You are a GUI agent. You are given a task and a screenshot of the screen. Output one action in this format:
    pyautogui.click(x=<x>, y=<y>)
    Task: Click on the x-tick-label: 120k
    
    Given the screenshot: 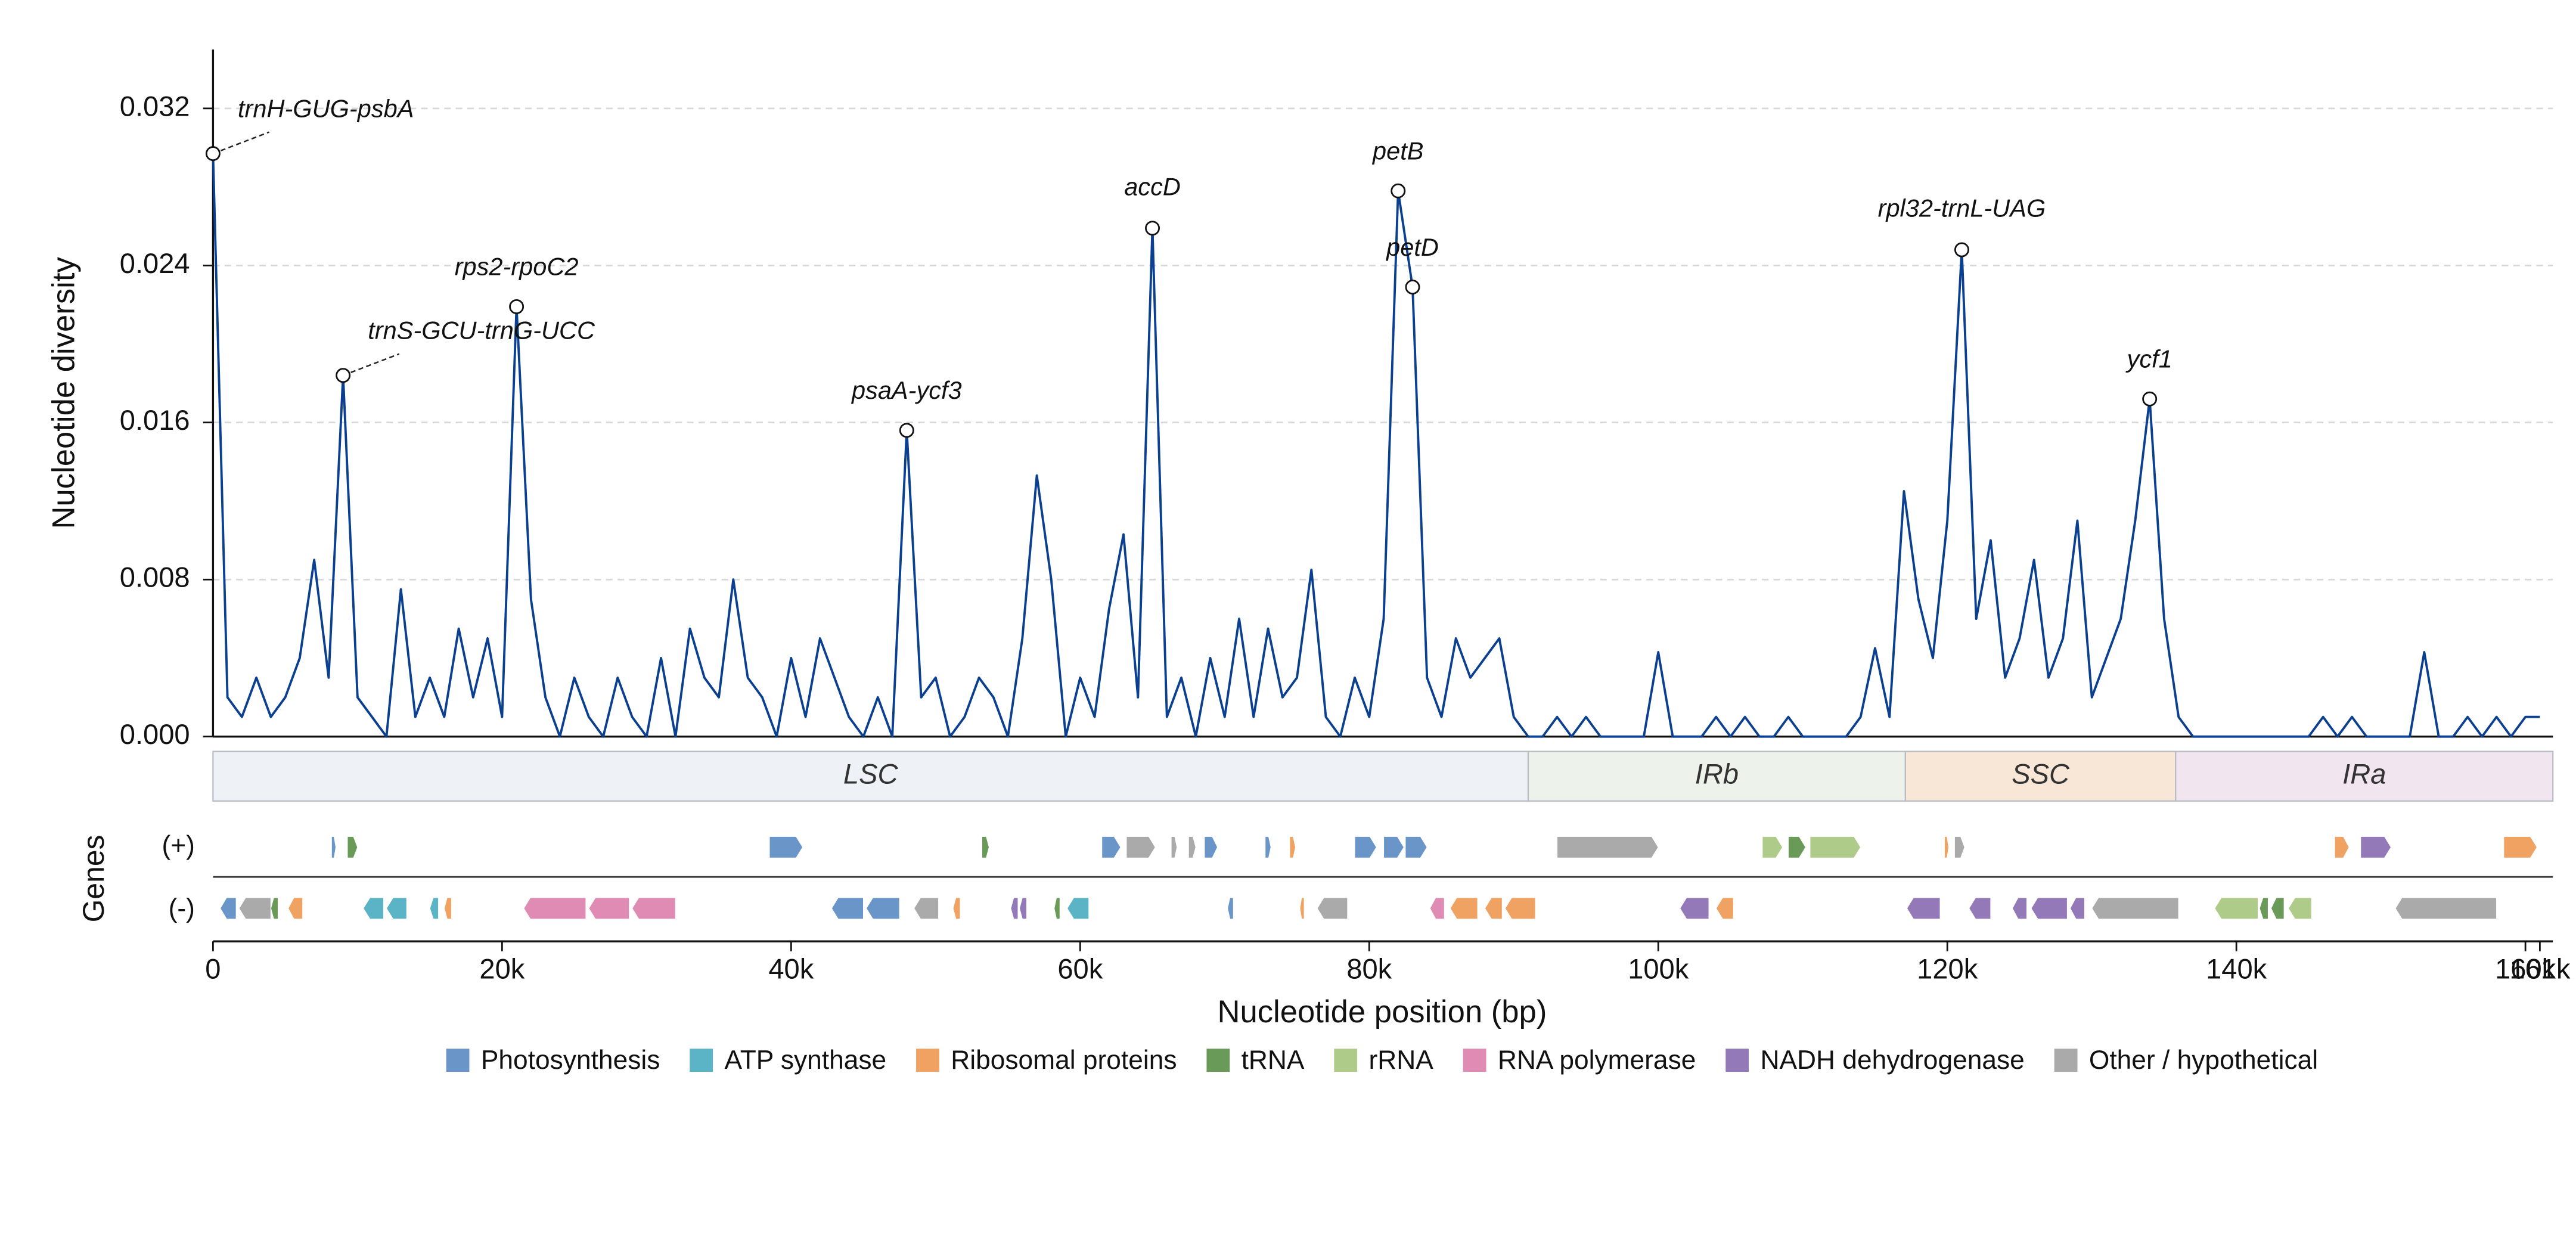 What is the action you would take?
    pyautogui.click(x=1948, y=969)
    